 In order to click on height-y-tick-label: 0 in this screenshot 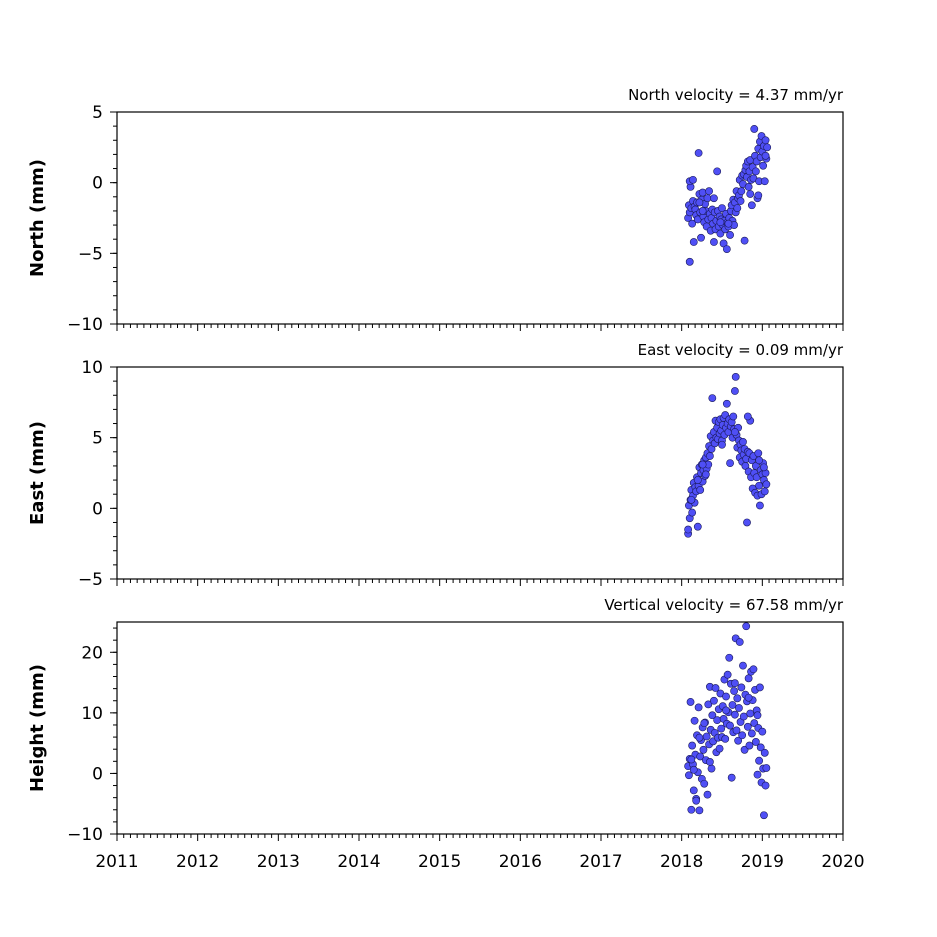, I will do `click(97, 774)`.